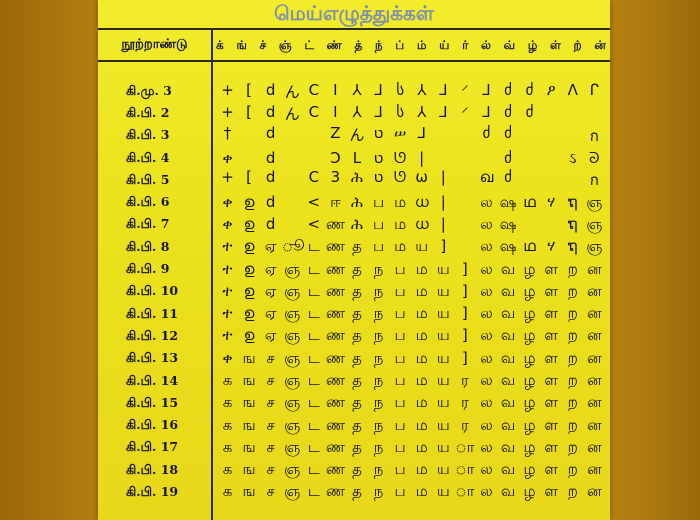 This screenshot has height=520, width=700. What do you see at coordinates (594, 158) in the screenshot?
I see `glyph-cell: ᘐ` at bounding box center [594, 158].